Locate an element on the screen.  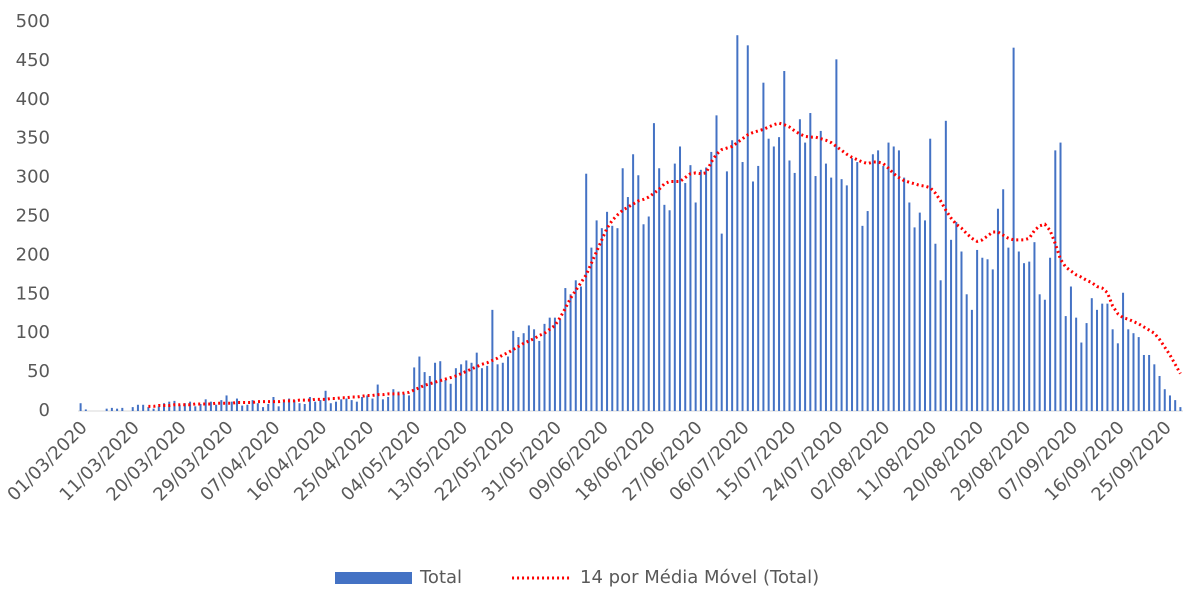
legend-label: 14 por Média Móvel (Total) is located at coordinates (699, 577).